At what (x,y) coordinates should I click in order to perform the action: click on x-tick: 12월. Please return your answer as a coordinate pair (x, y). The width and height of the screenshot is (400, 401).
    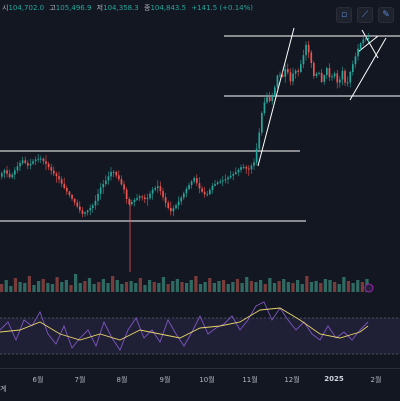
    Looking at the image, I should click on (292, 380).